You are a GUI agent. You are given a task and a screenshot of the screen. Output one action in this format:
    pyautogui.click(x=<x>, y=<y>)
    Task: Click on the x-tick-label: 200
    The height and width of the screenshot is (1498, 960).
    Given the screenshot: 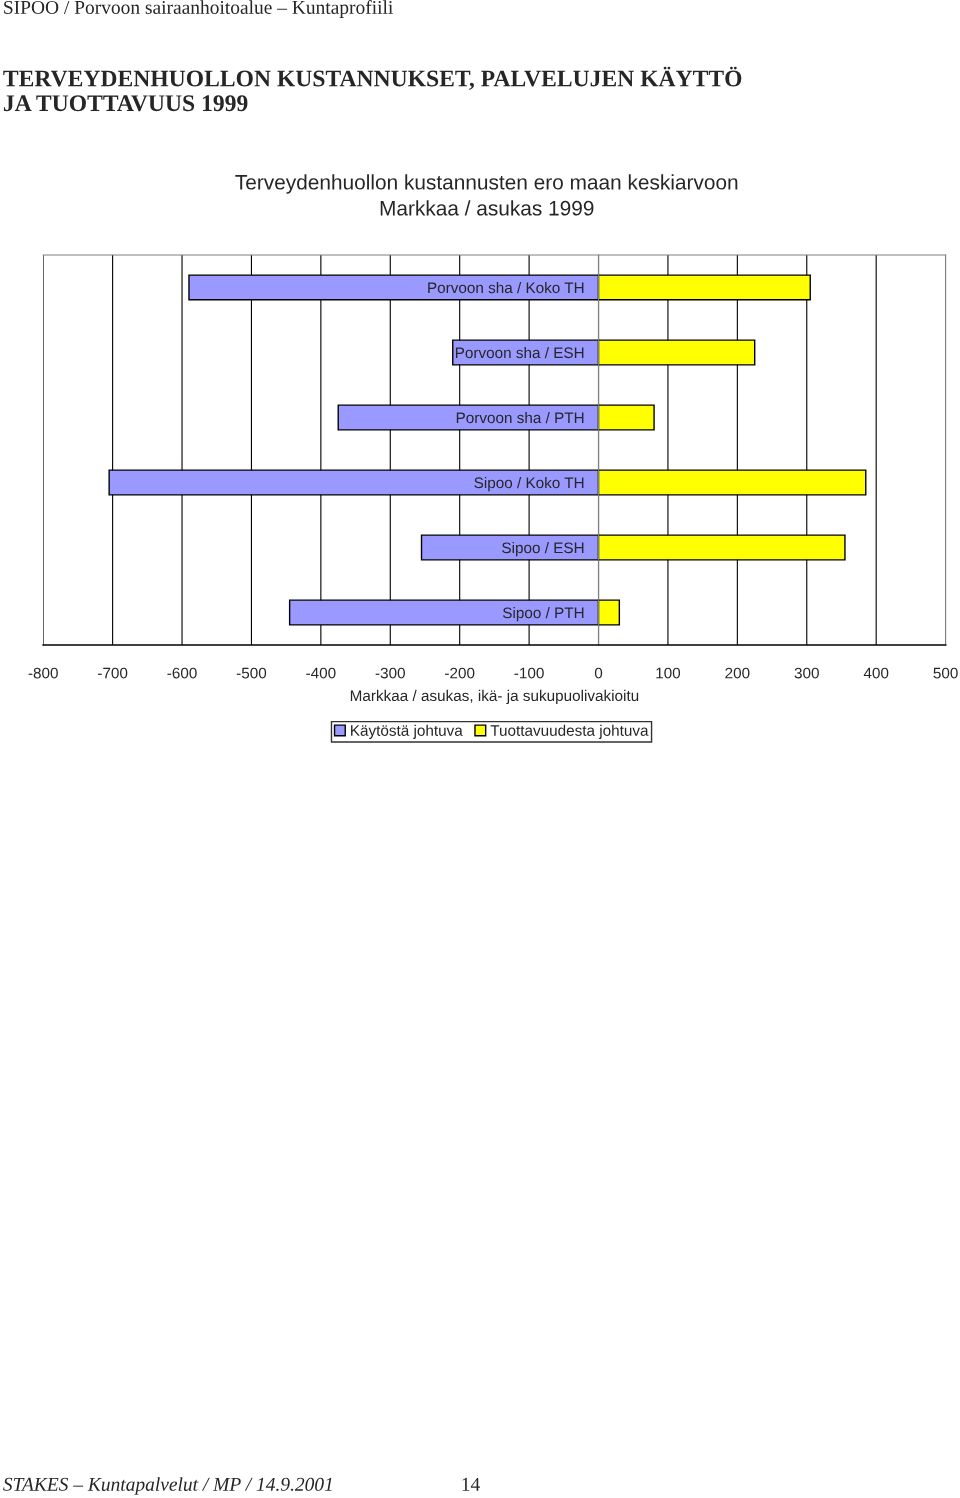 What is the action you would take?
    pyautogui.click(x=737, y=673)
    